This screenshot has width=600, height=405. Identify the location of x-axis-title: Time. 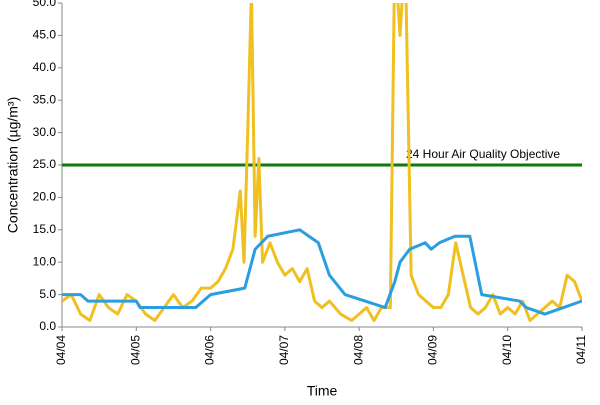
(322, 391).